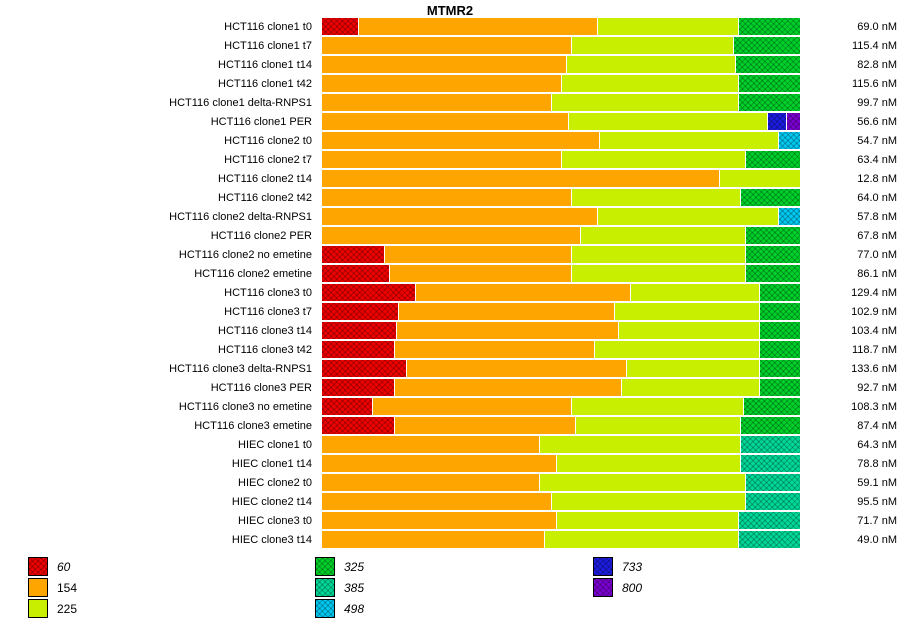 The width and height of the screenshot is (900, 622). I want to click on legend-item: 60, so click(52, 566).